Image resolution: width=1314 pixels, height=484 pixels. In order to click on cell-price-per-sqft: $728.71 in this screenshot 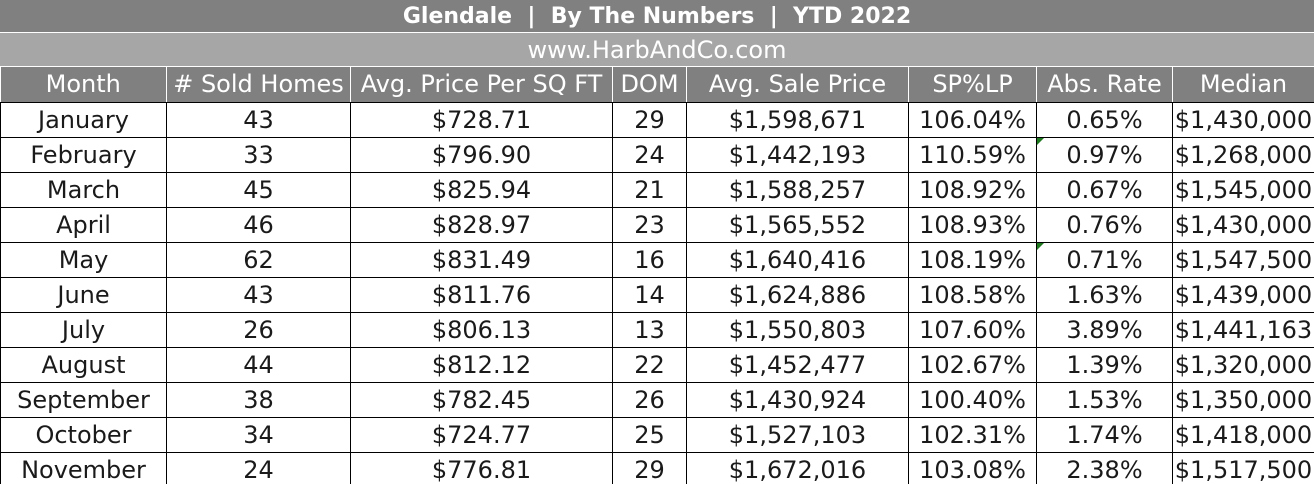, I will do `click(481, 119)`.